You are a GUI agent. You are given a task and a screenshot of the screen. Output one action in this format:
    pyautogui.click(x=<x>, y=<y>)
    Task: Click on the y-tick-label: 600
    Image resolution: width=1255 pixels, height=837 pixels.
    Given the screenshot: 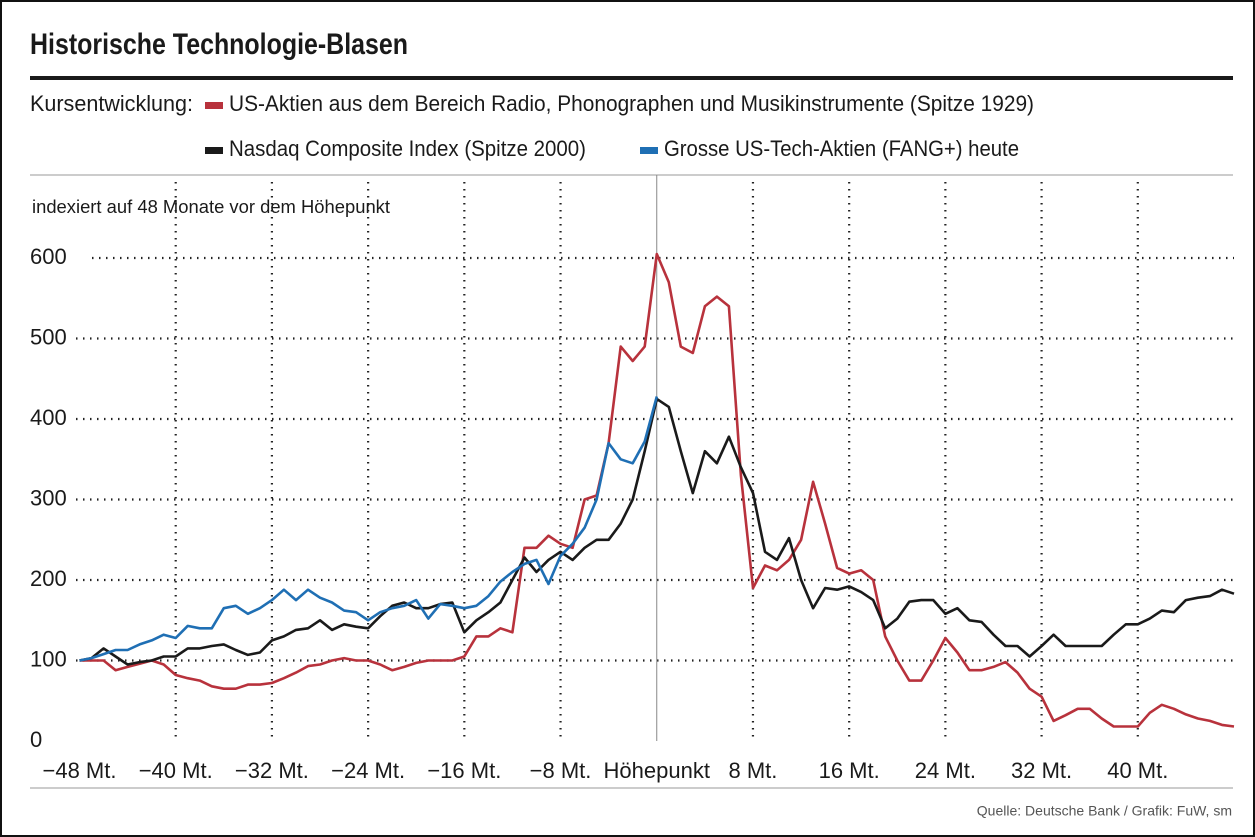 What is the action you would take?
    pyautogui.click(x=48, y=256)
    